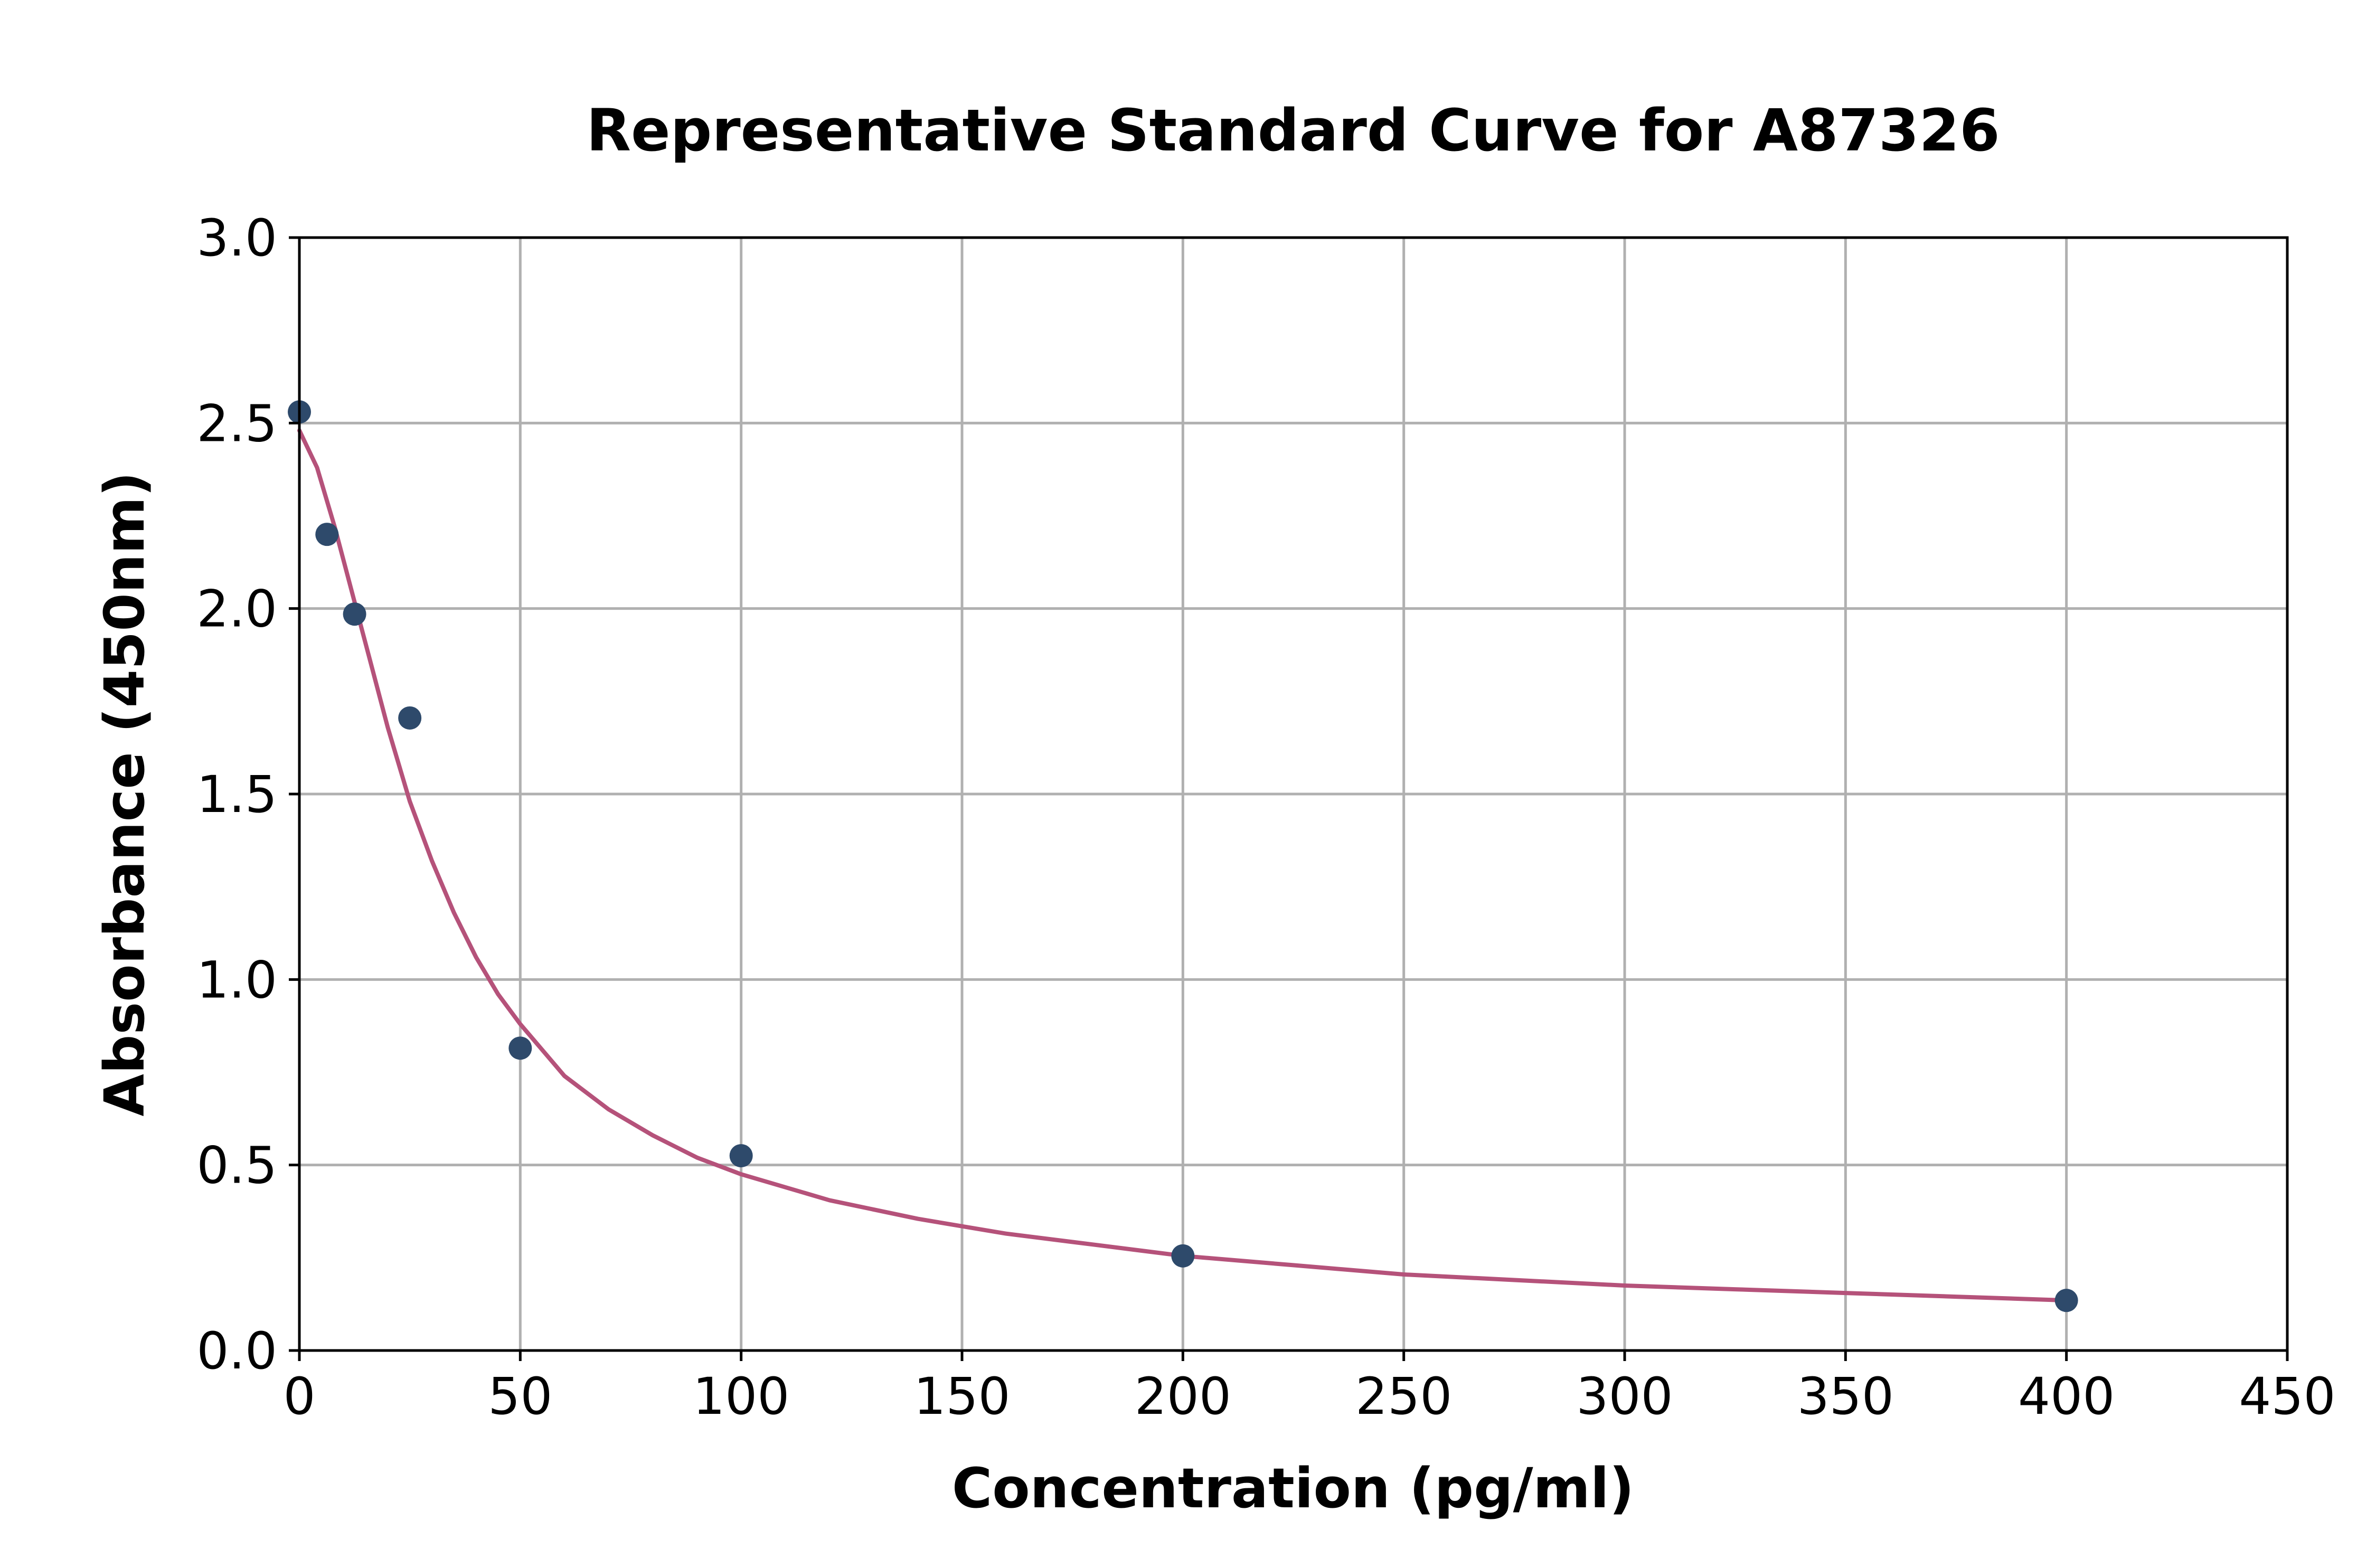 The image size is (2376, 1568). What do you see at coordinates (237, 609) in the screenshot?
I see `y-tick-label: 2.0` at bounding box center [237, 609].